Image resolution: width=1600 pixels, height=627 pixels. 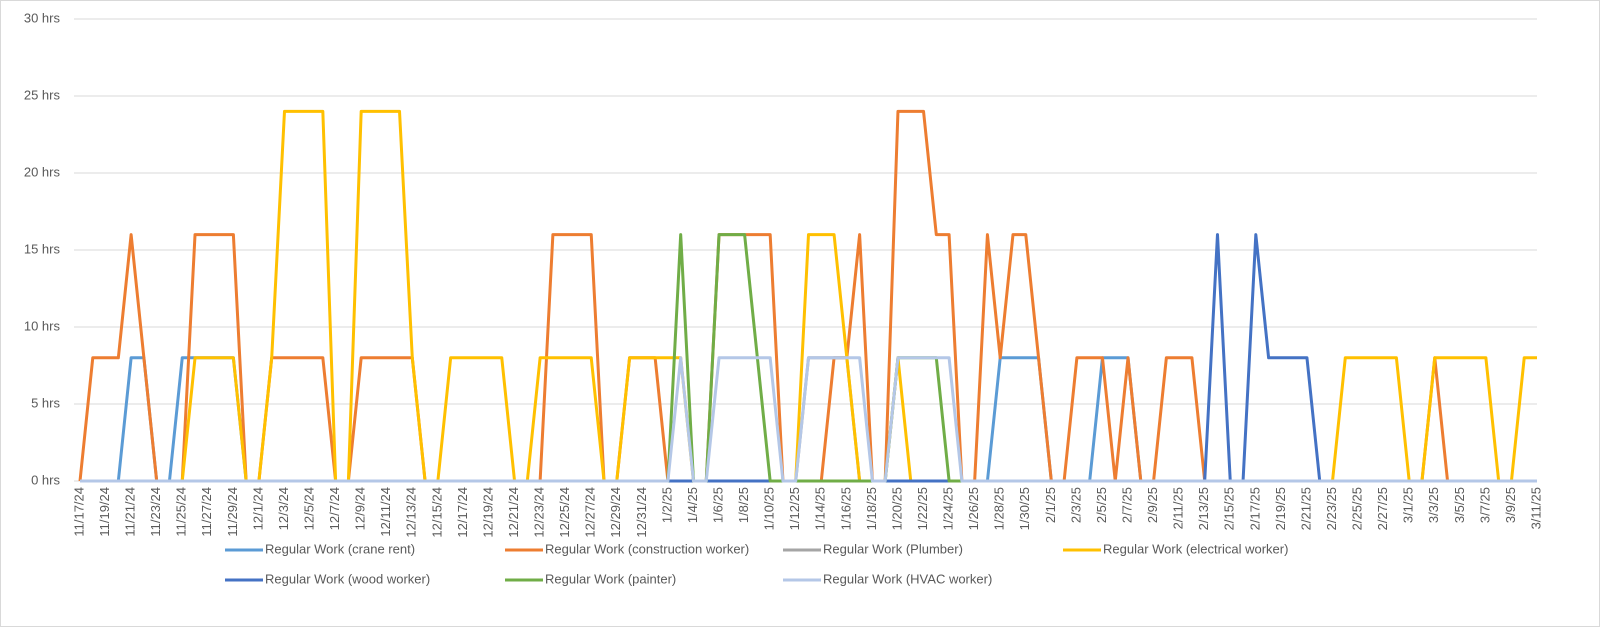 I want to click on x-tick-label: 1/16/25, so click(x=845, y=508).